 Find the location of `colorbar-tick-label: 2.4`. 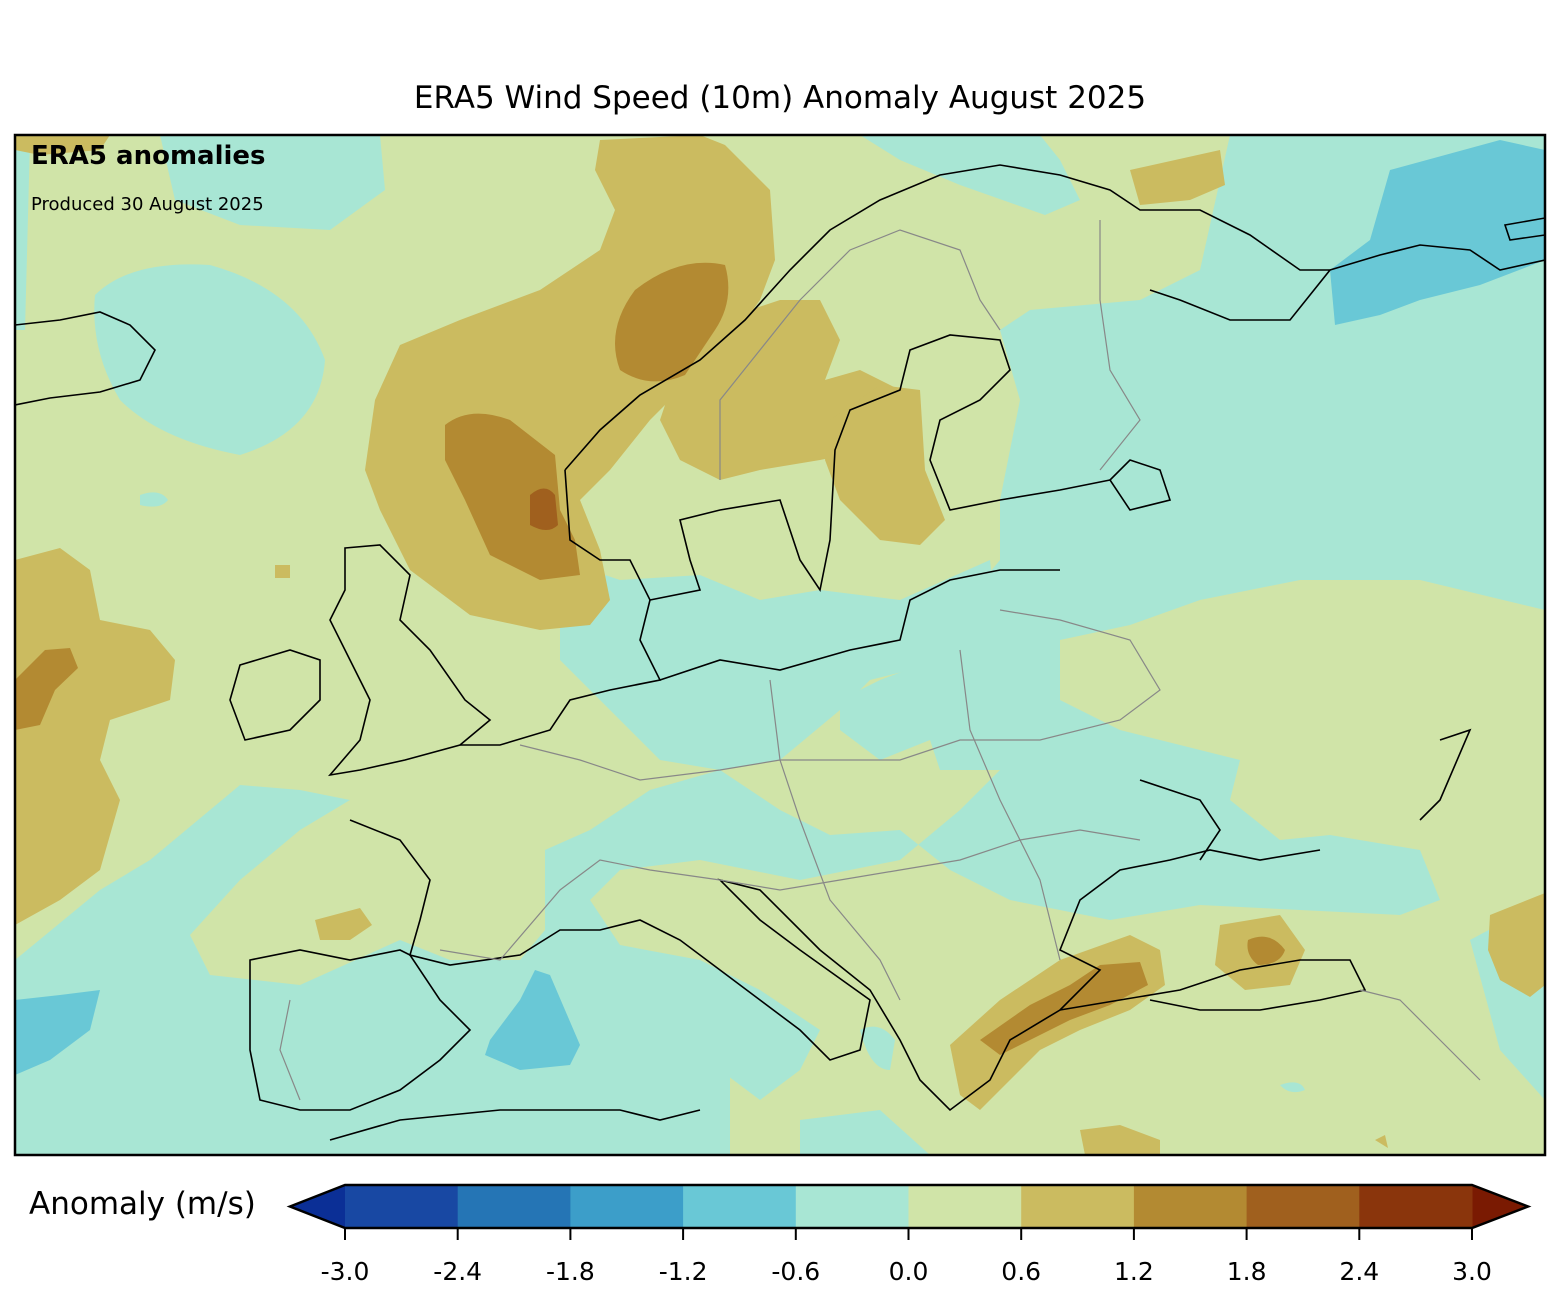

colorbar-tick-label: 2.4 is located at coordinates (1359, 1271).